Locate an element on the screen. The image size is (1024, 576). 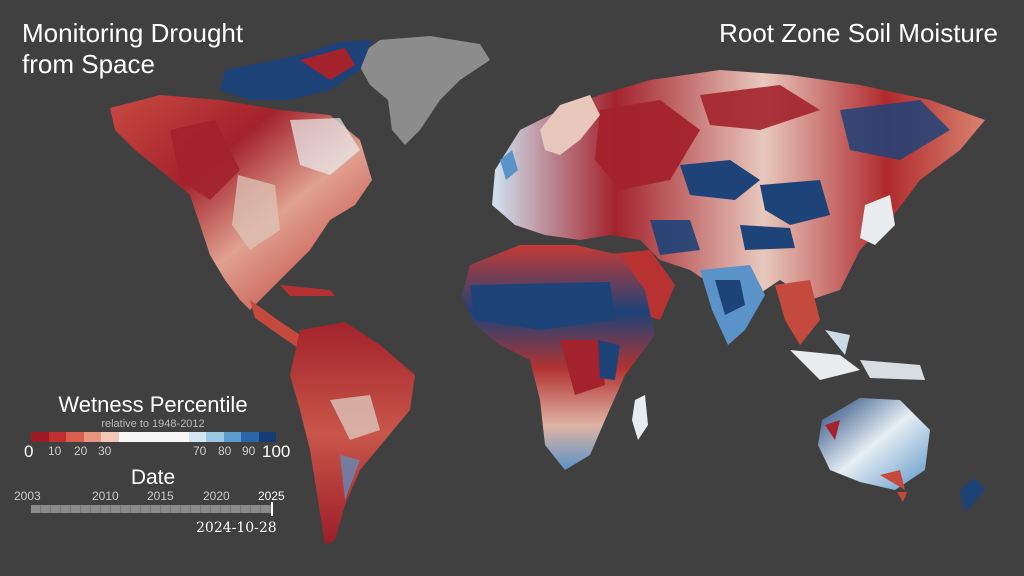
madagascar is located at coordinates (640, 417).